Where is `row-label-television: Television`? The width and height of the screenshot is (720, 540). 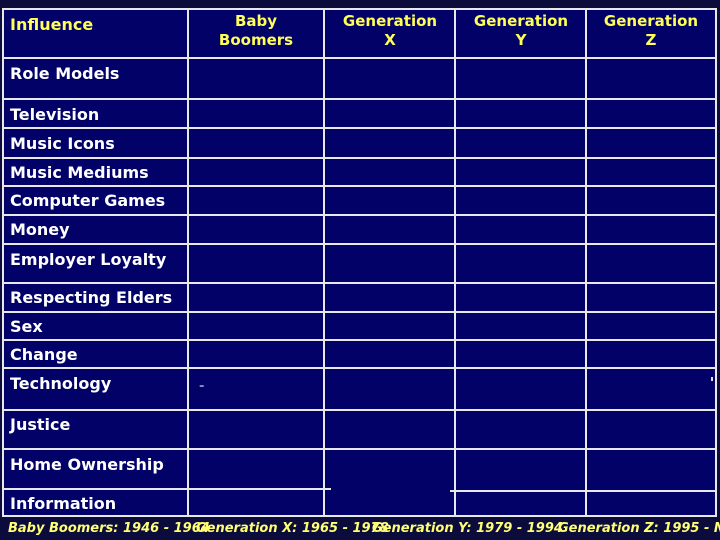
row-label-television: Television is located at coordinates (55, 114).